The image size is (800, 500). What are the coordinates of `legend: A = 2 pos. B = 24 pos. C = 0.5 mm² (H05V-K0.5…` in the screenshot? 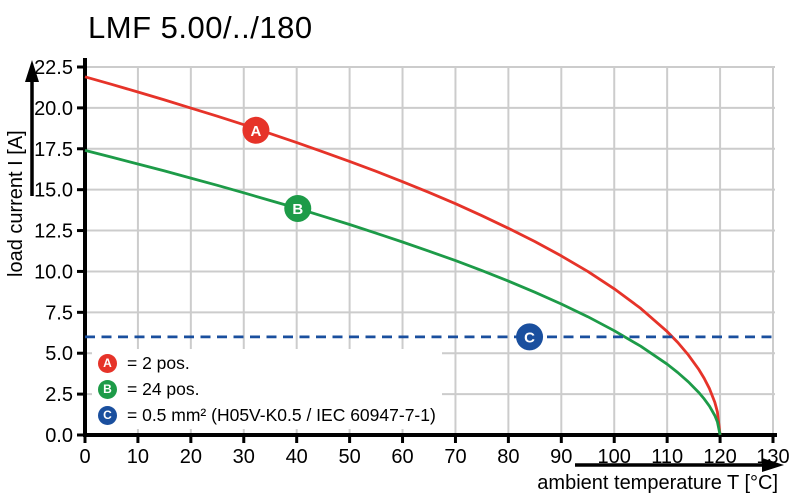 It's located at (267, 389).